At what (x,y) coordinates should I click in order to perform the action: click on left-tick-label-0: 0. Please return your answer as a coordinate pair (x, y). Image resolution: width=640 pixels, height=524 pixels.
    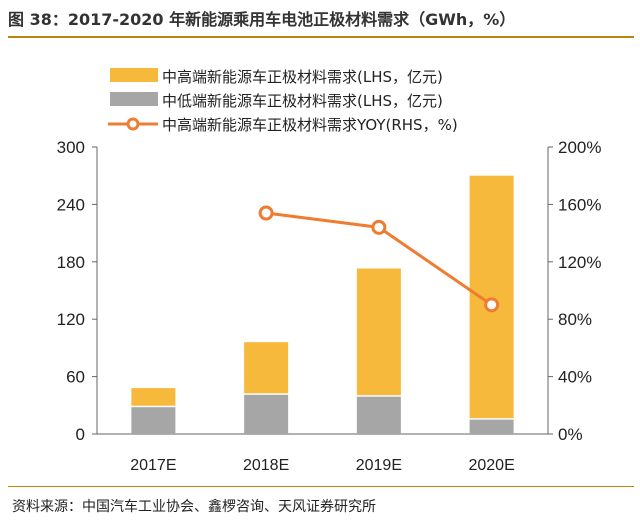
    Looking at the image, I should click on (80, 434).